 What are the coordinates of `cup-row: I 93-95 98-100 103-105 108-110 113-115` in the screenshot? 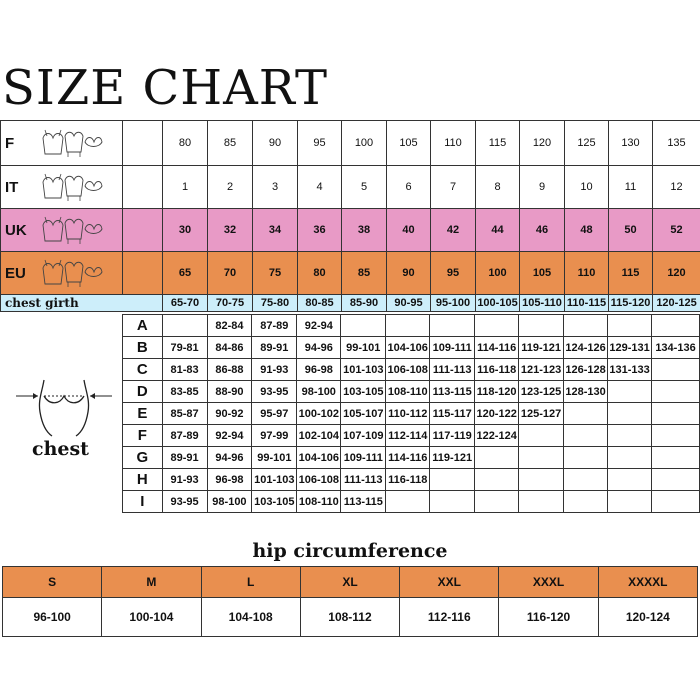 It's located at (411, 501).